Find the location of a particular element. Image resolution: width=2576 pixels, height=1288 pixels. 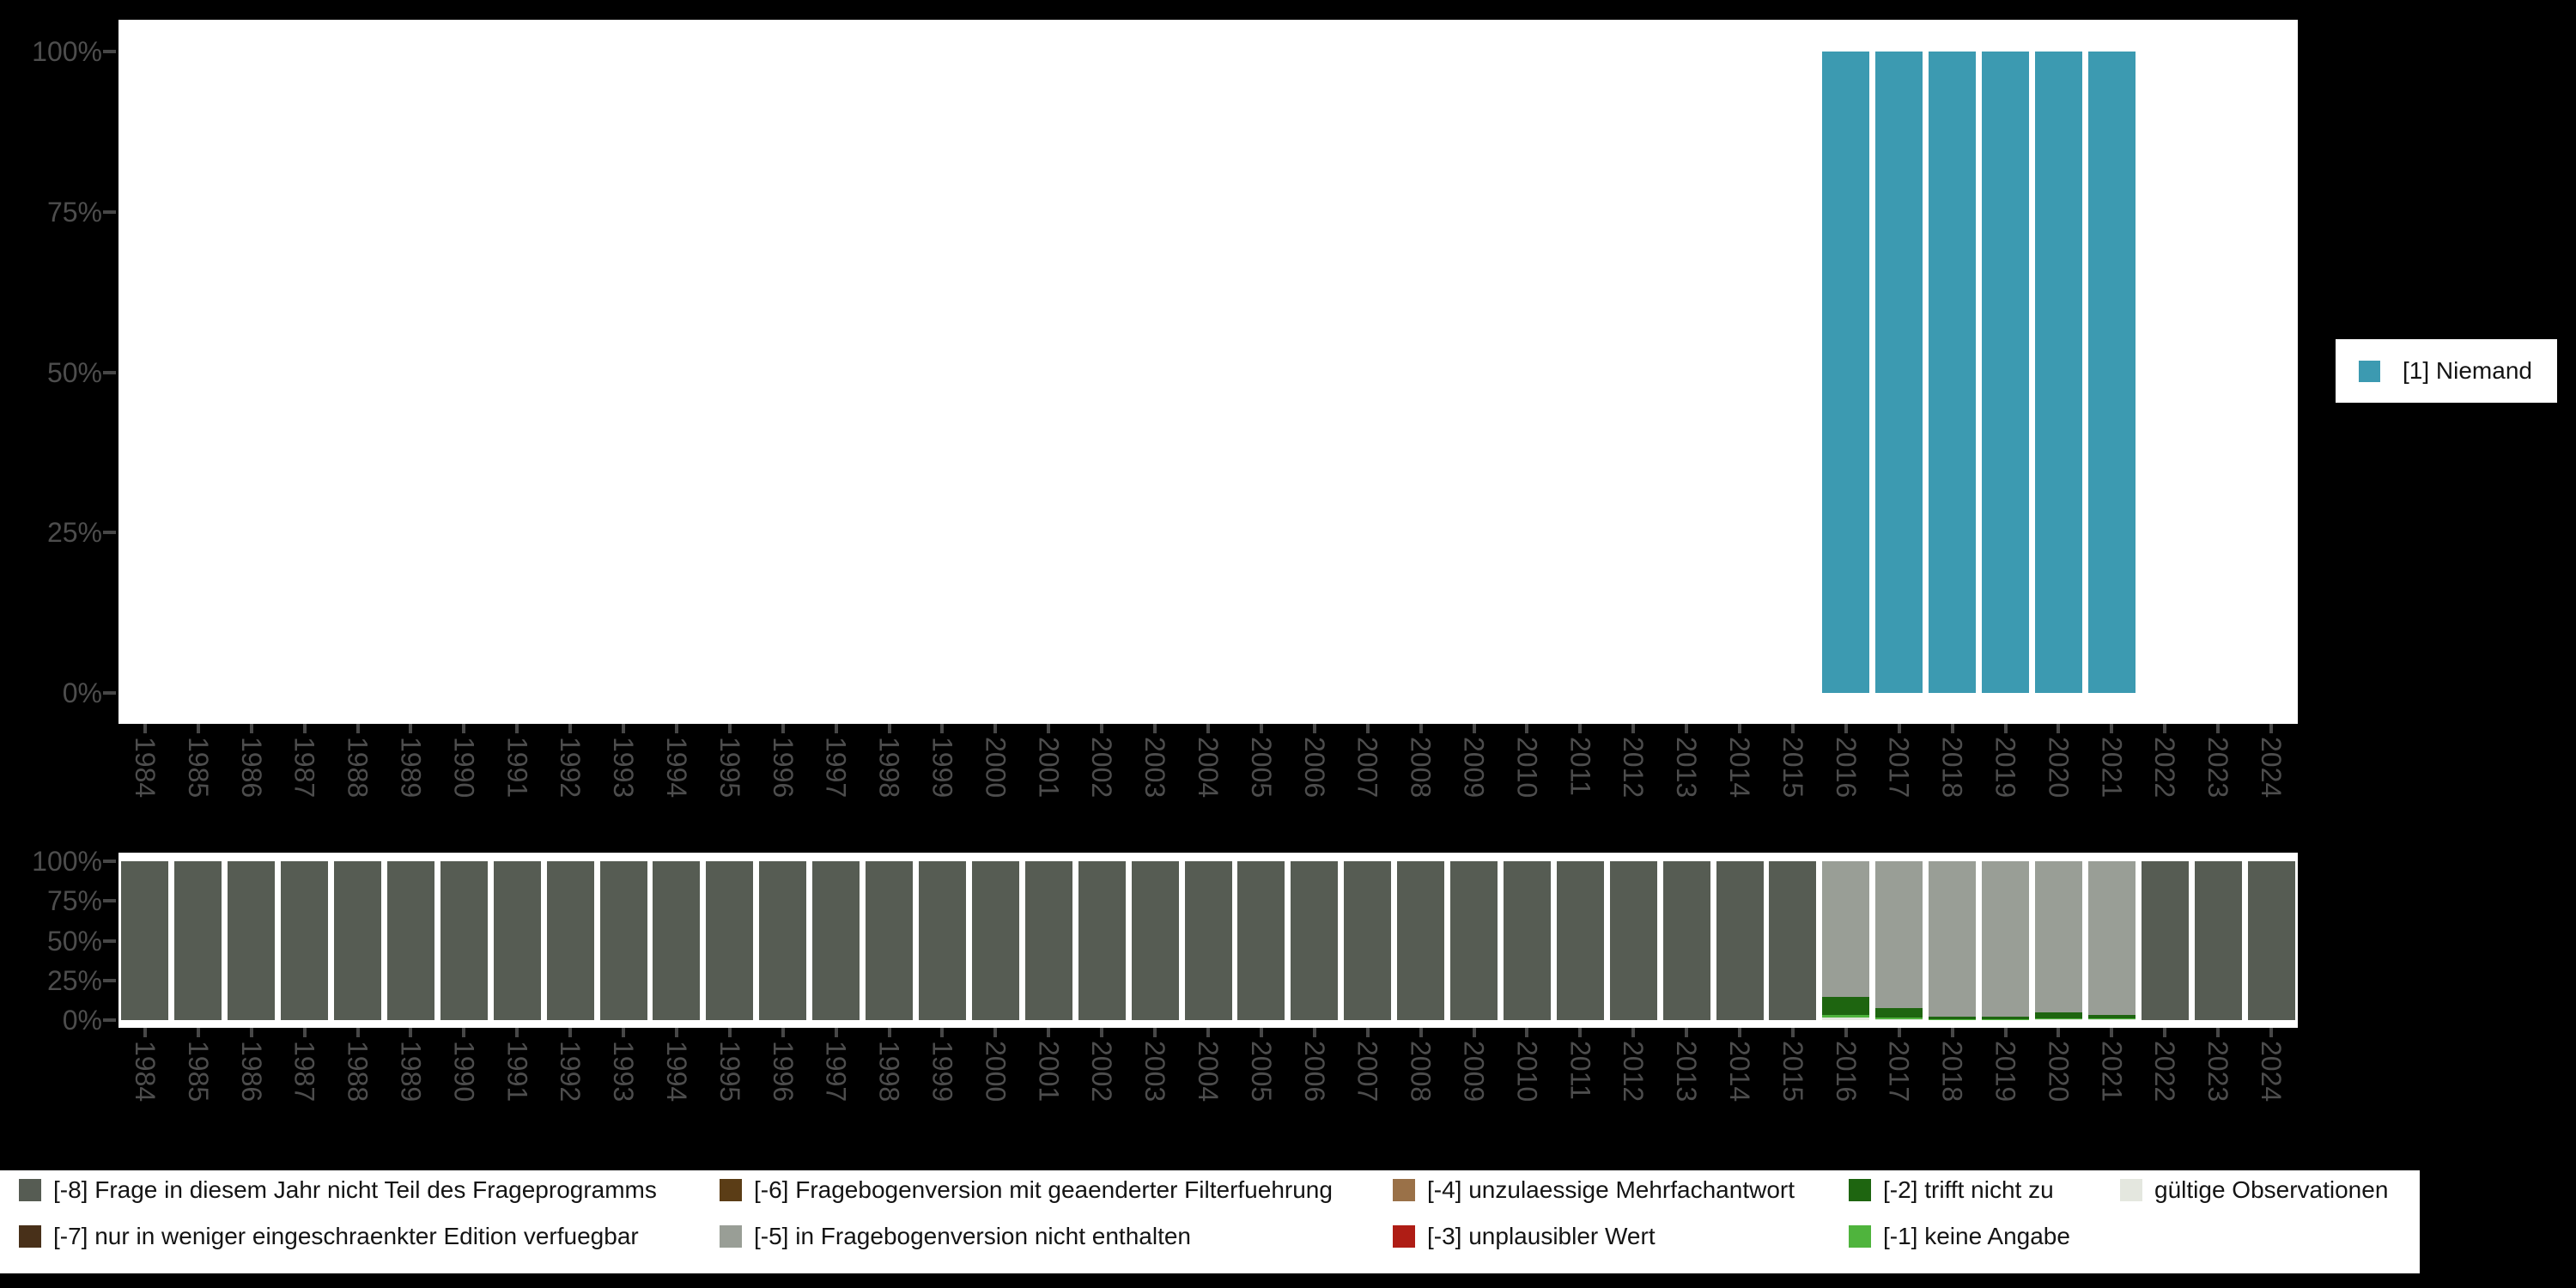

x-axis-tick-label: 1998 is located at coordinates (889, 768).